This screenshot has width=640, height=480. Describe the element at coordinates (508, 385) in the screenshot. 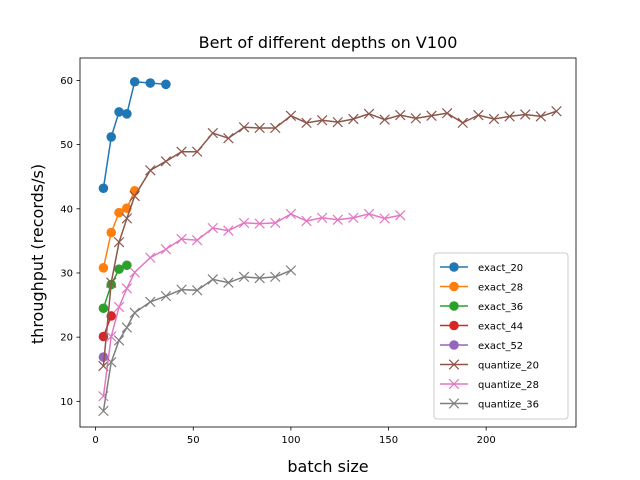

I see `legend-label: quantize_28` at that location.